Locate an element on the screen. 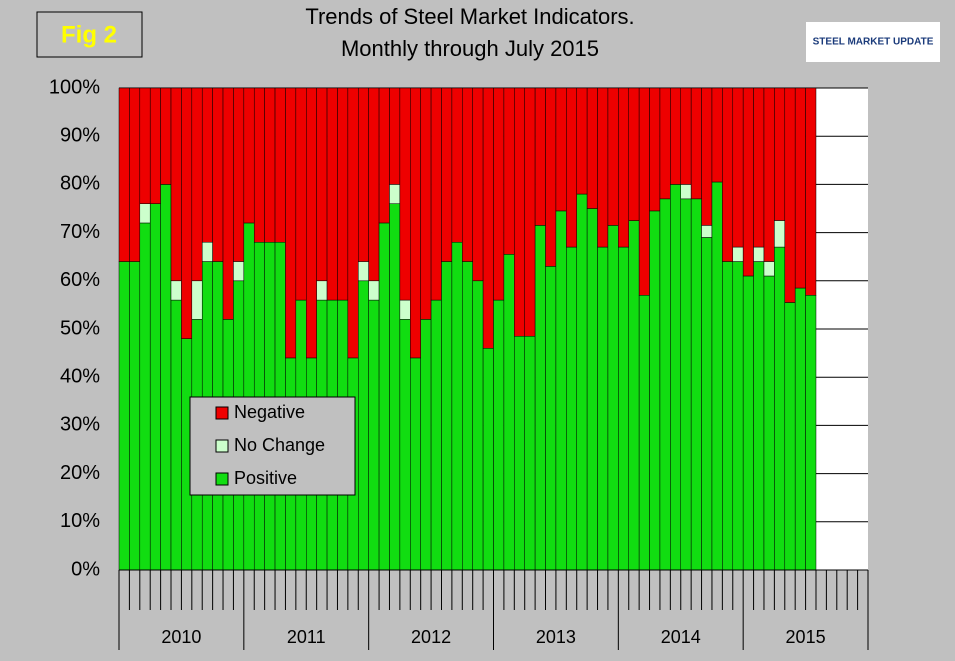 The image size is (955, 661). year-label: 2015 is located at coordinates (806, 637).